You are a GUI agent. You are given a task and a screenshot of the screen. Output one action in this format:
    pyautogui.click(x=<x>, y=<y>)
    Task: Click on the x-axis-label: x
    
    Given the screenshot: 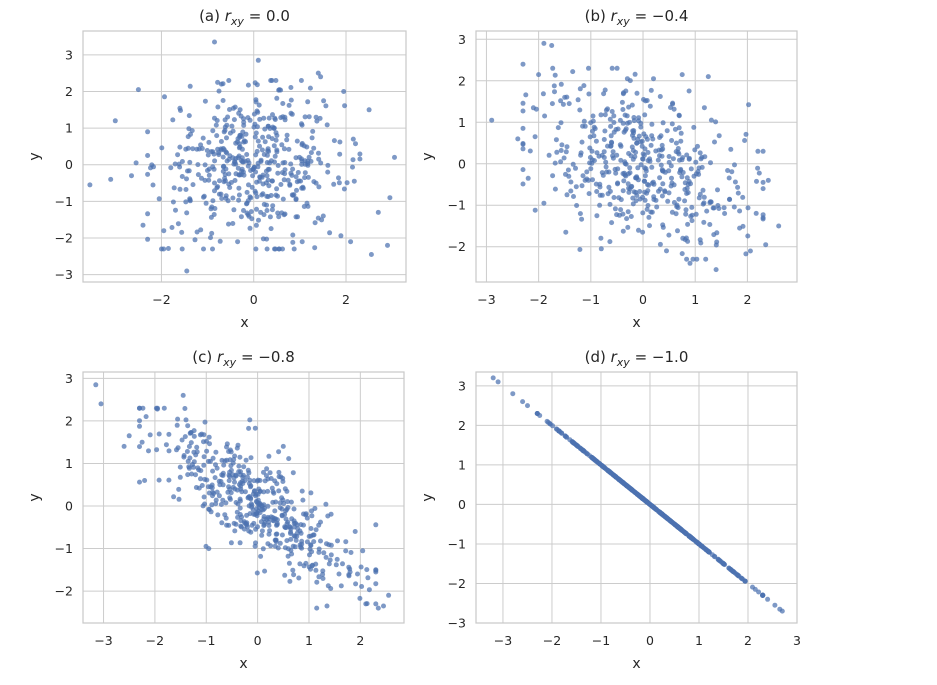 What is the action you would take?
    pyautogui.click(x=636, y=664)
    